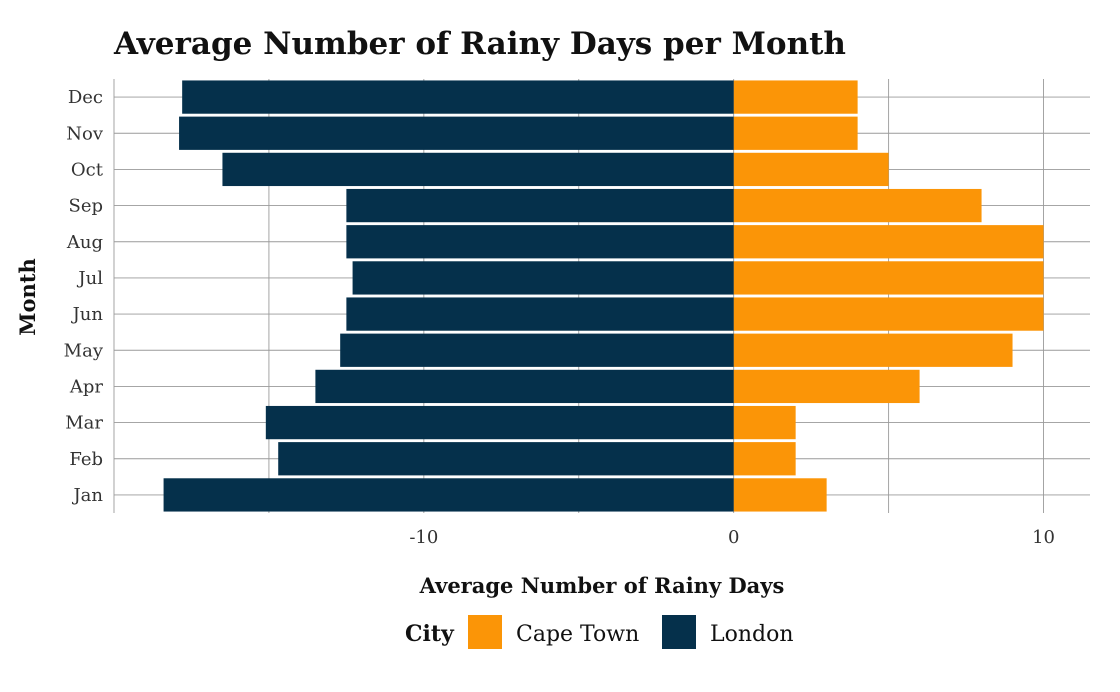  I want to click on chart-title: Average Number of Rainy Days per Month, so click(479, 44).